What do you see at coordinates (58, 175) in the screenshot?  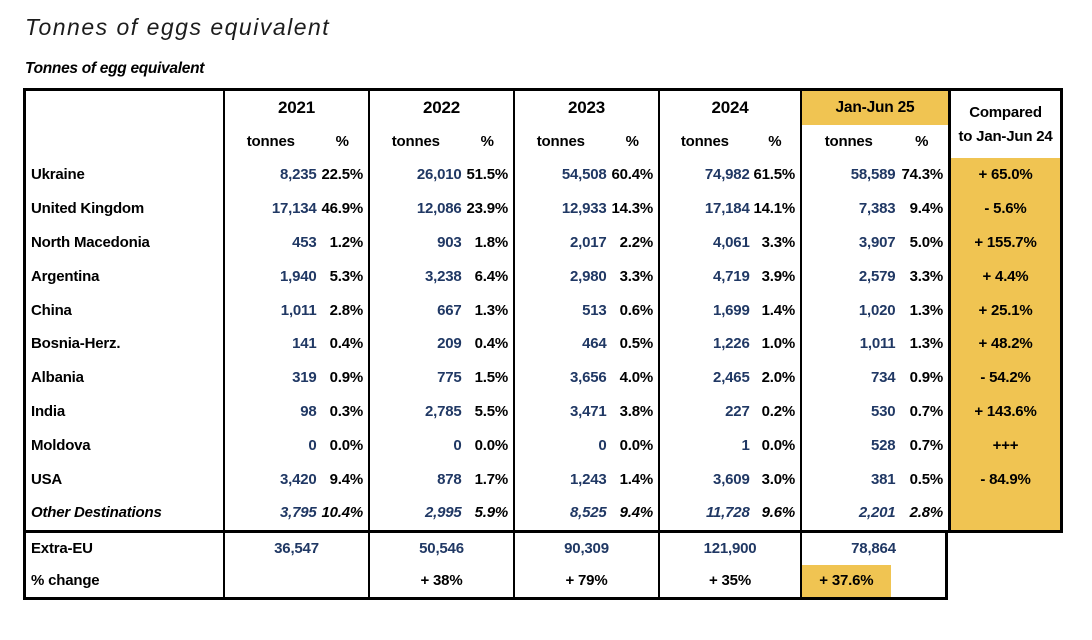 I see `row-label: Ukraine` at bounding box center [58, 175].